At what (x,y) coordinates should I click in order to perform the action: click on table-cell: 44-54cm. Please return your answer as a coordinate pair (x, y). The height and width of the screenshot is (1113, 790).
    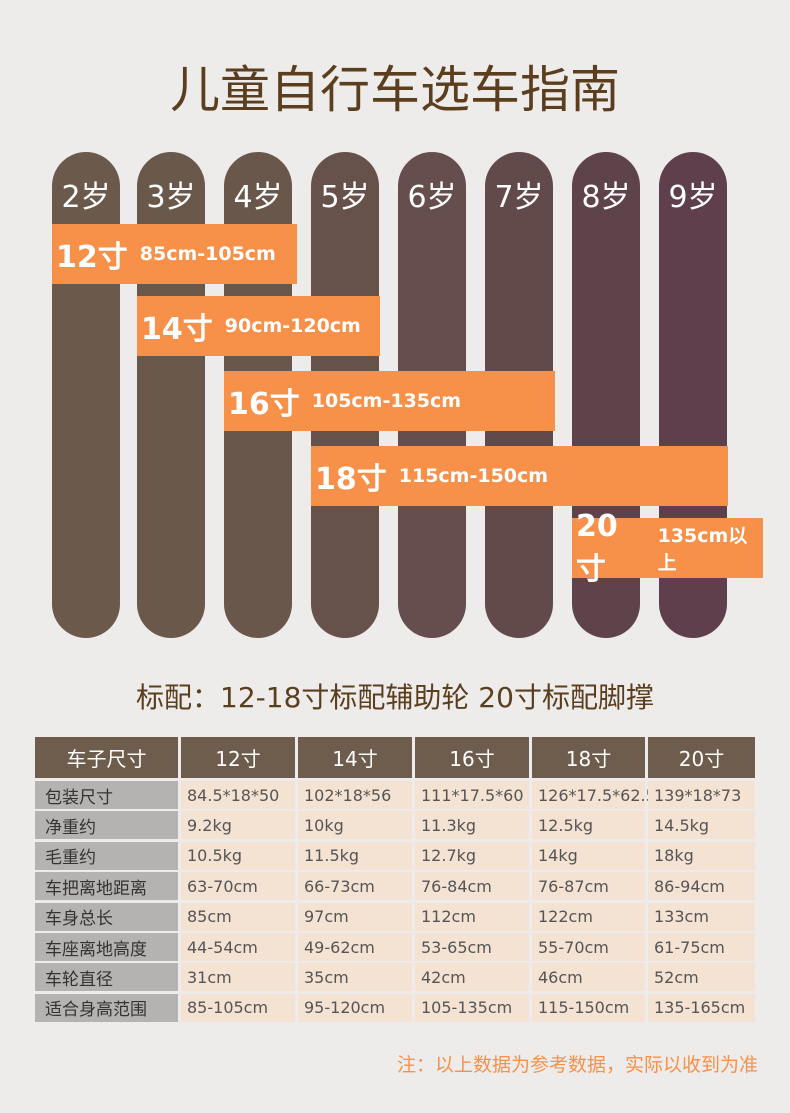
    Looking at the image, I should click on (238, 947).